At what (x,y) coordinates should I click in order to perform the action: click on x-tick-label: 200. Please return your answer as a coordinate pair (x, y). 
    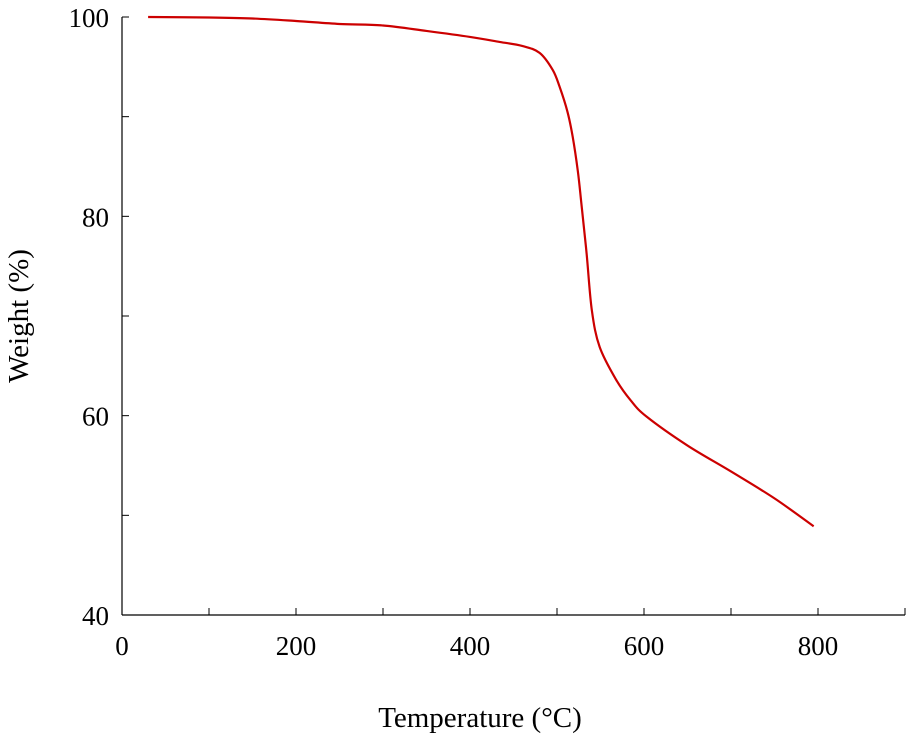
    Looking at the image, I should click on (296, 646).